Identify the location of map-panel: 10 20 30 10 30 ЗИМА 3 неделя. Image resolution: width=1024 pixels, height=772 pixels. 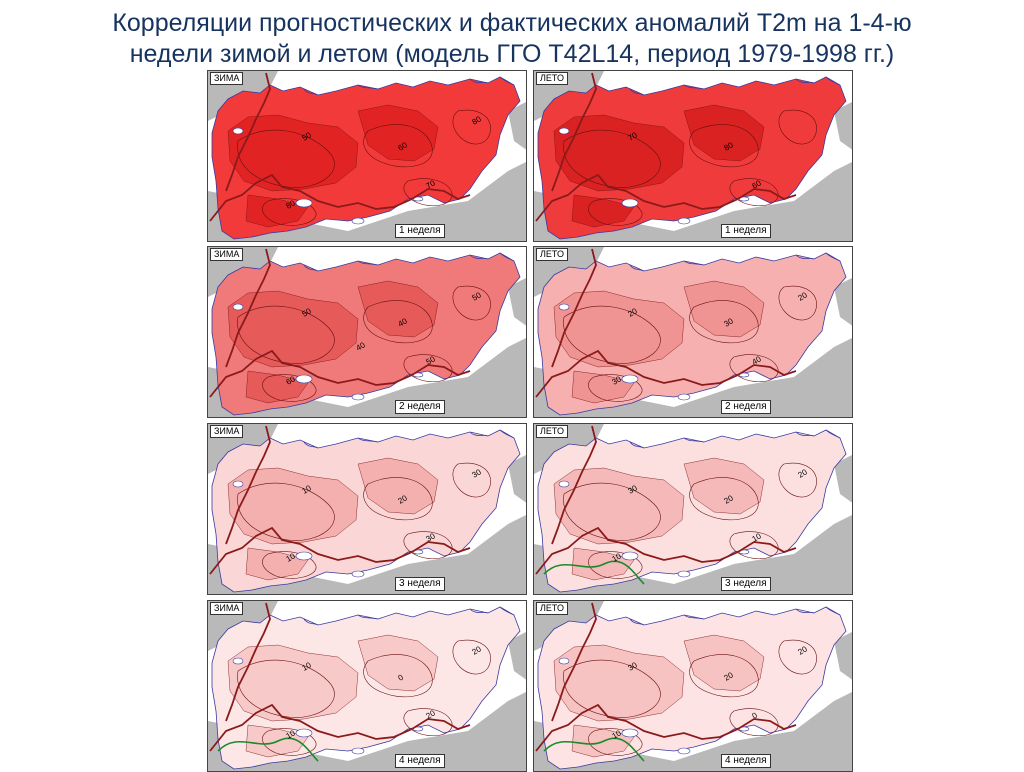
(367, 509).